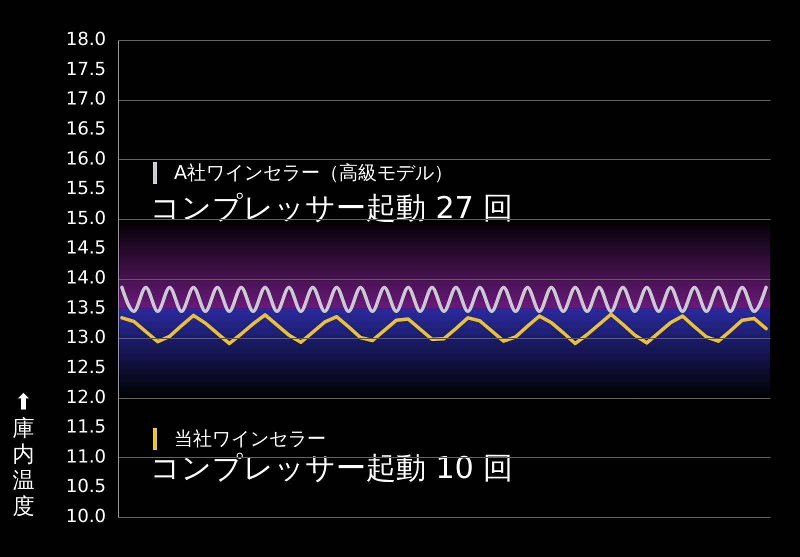 The image size is (800, 557). What do you see at coordinates (23, 455) in the screenshot?
I see `y-axis-title: ⬆庫内温度` at bounding box center [23, 455].